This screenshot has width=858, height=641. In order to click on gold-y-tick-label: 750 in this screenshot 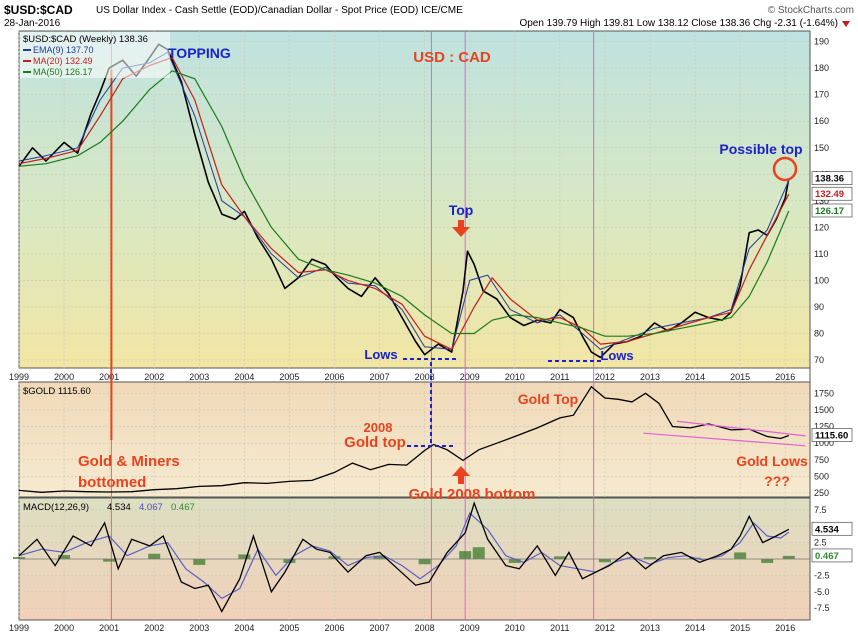, I will do `click(821, 460)`.